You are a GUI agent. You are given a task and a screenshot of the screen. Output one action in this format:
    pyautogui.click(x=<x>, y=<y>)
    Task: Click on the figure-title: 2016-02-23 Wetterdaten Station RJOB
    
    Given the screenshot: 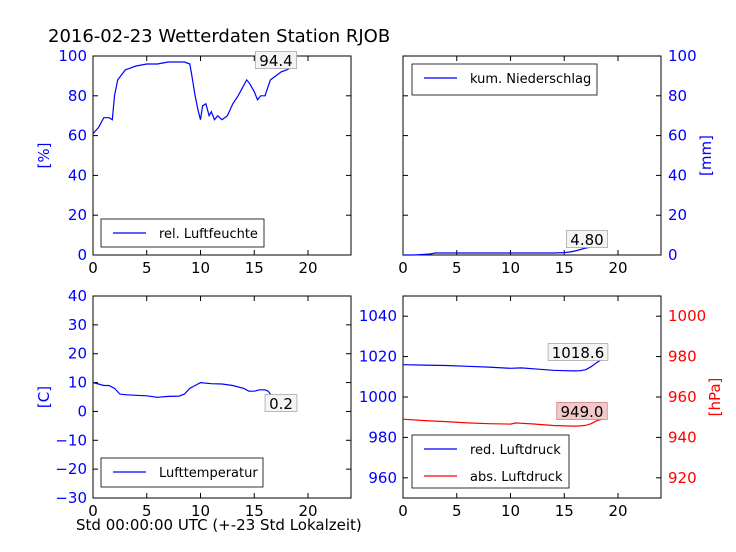 What is the action you would take?
    pyautogui.click(x=219, y=36)
    